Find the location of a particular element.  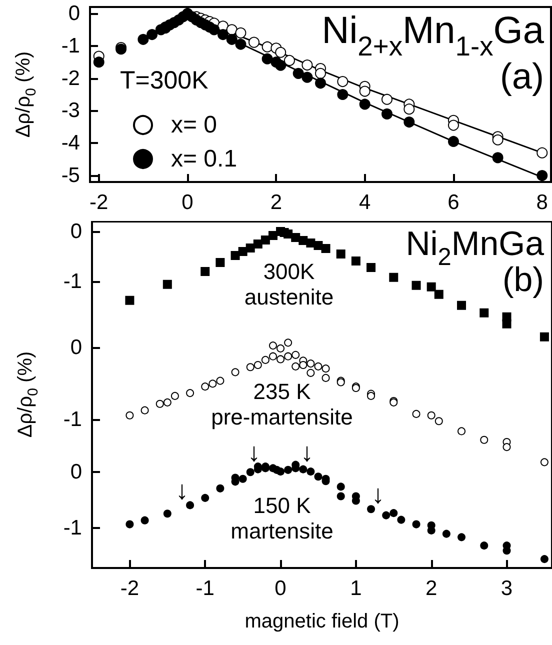

x-tick-label: 3 is located at coordinates (506, 588).